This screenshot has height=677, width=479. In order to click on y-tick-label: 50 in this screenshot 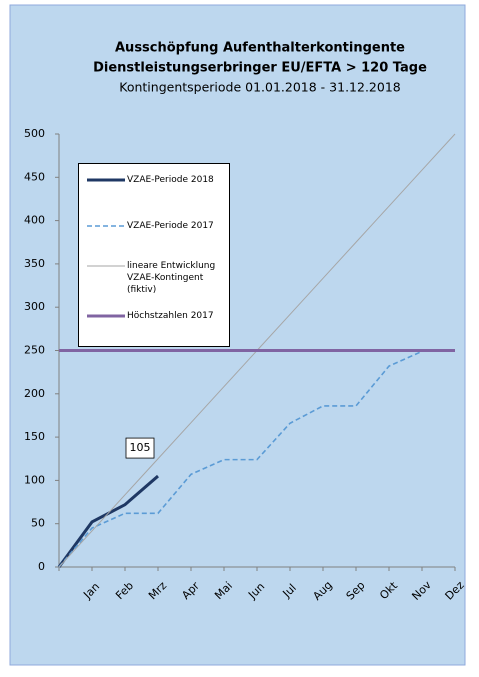, I will do `click(38, 523)`.